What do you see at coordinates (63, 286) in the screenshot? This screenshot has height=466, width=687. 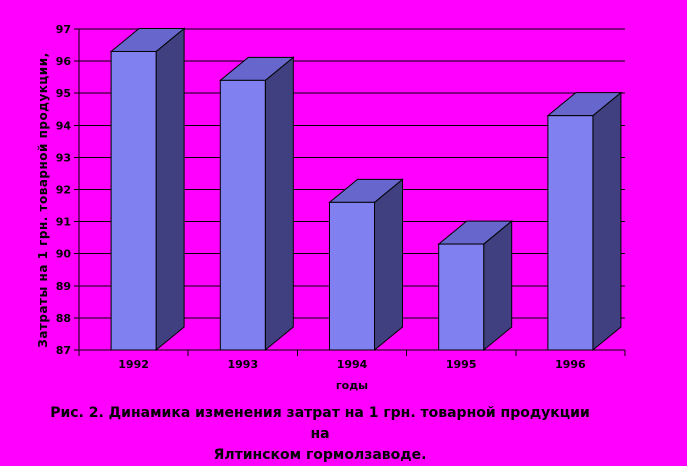 I see `y-tick-label: 89` at bounding box center [63, 286].